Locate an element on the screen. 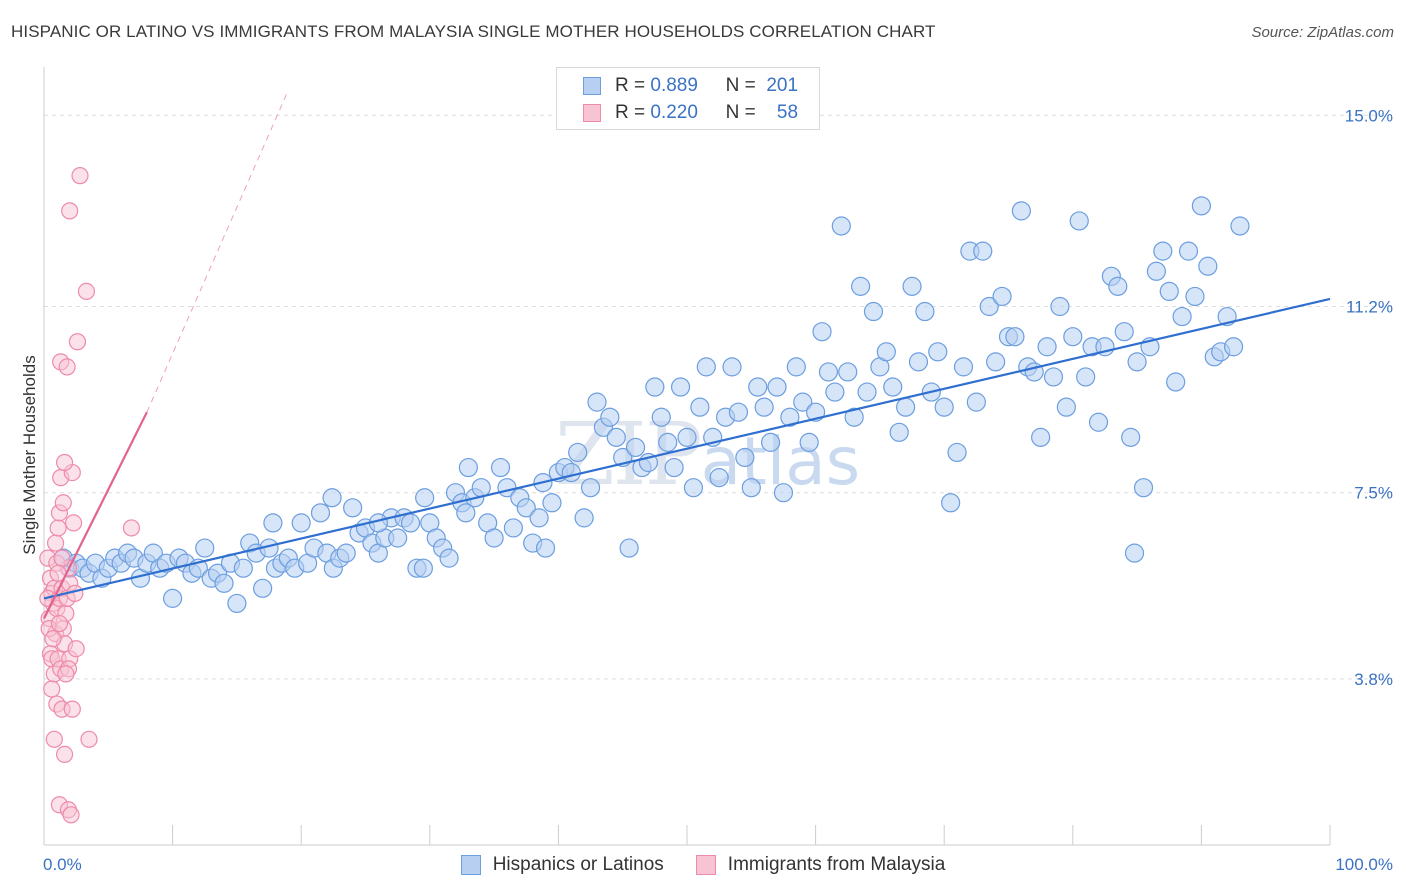 The width and height of the screenshot is (1406, 892). y-axis-label: Single Mother Households is located at coordinates (29, 454).